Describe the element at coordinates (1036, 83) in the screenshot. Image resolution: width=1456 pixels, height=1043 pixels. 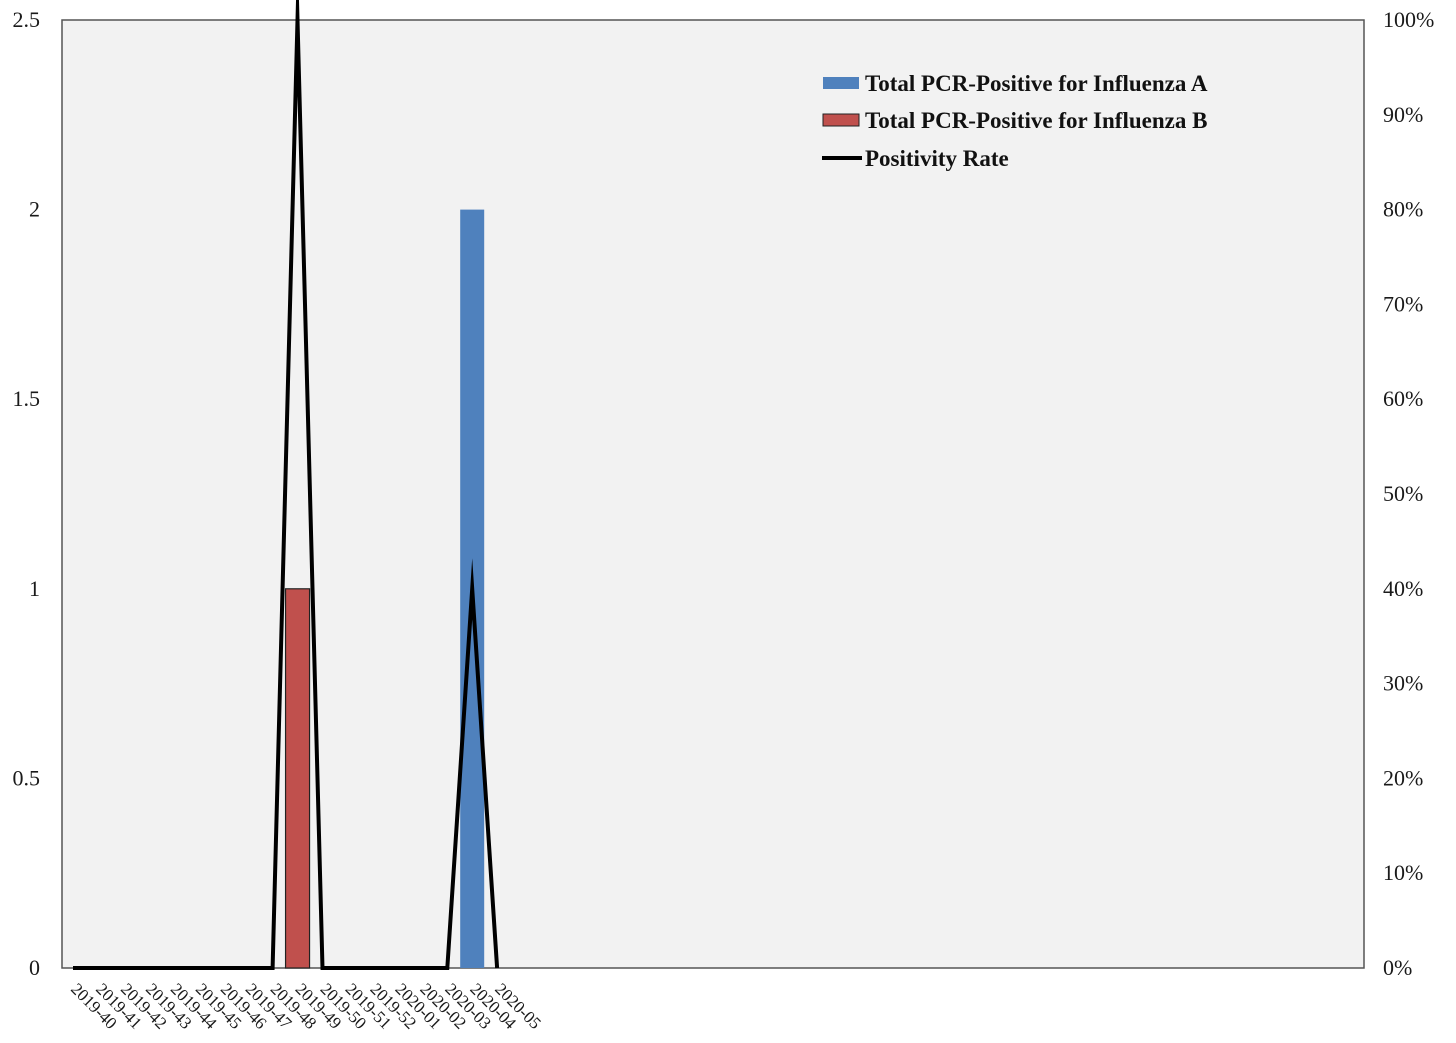
I see `legend-label-influenza-a: Total PCR-Positive for Influenza A` at that location.